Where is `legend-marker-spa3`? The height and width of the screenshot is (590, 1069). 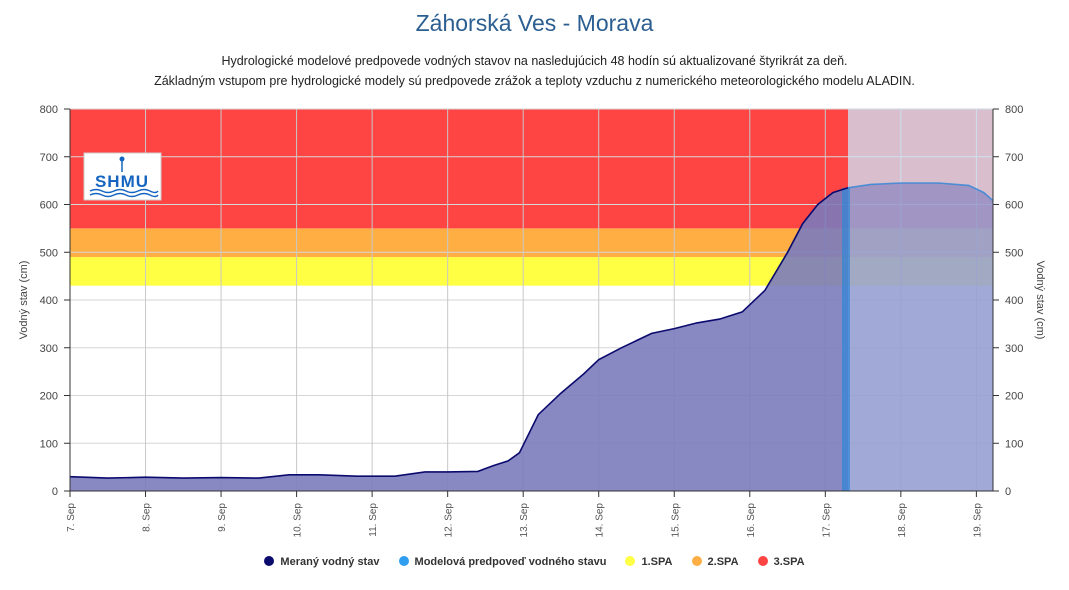
legend-marker-spa3 is located at coordinates (762, 561).